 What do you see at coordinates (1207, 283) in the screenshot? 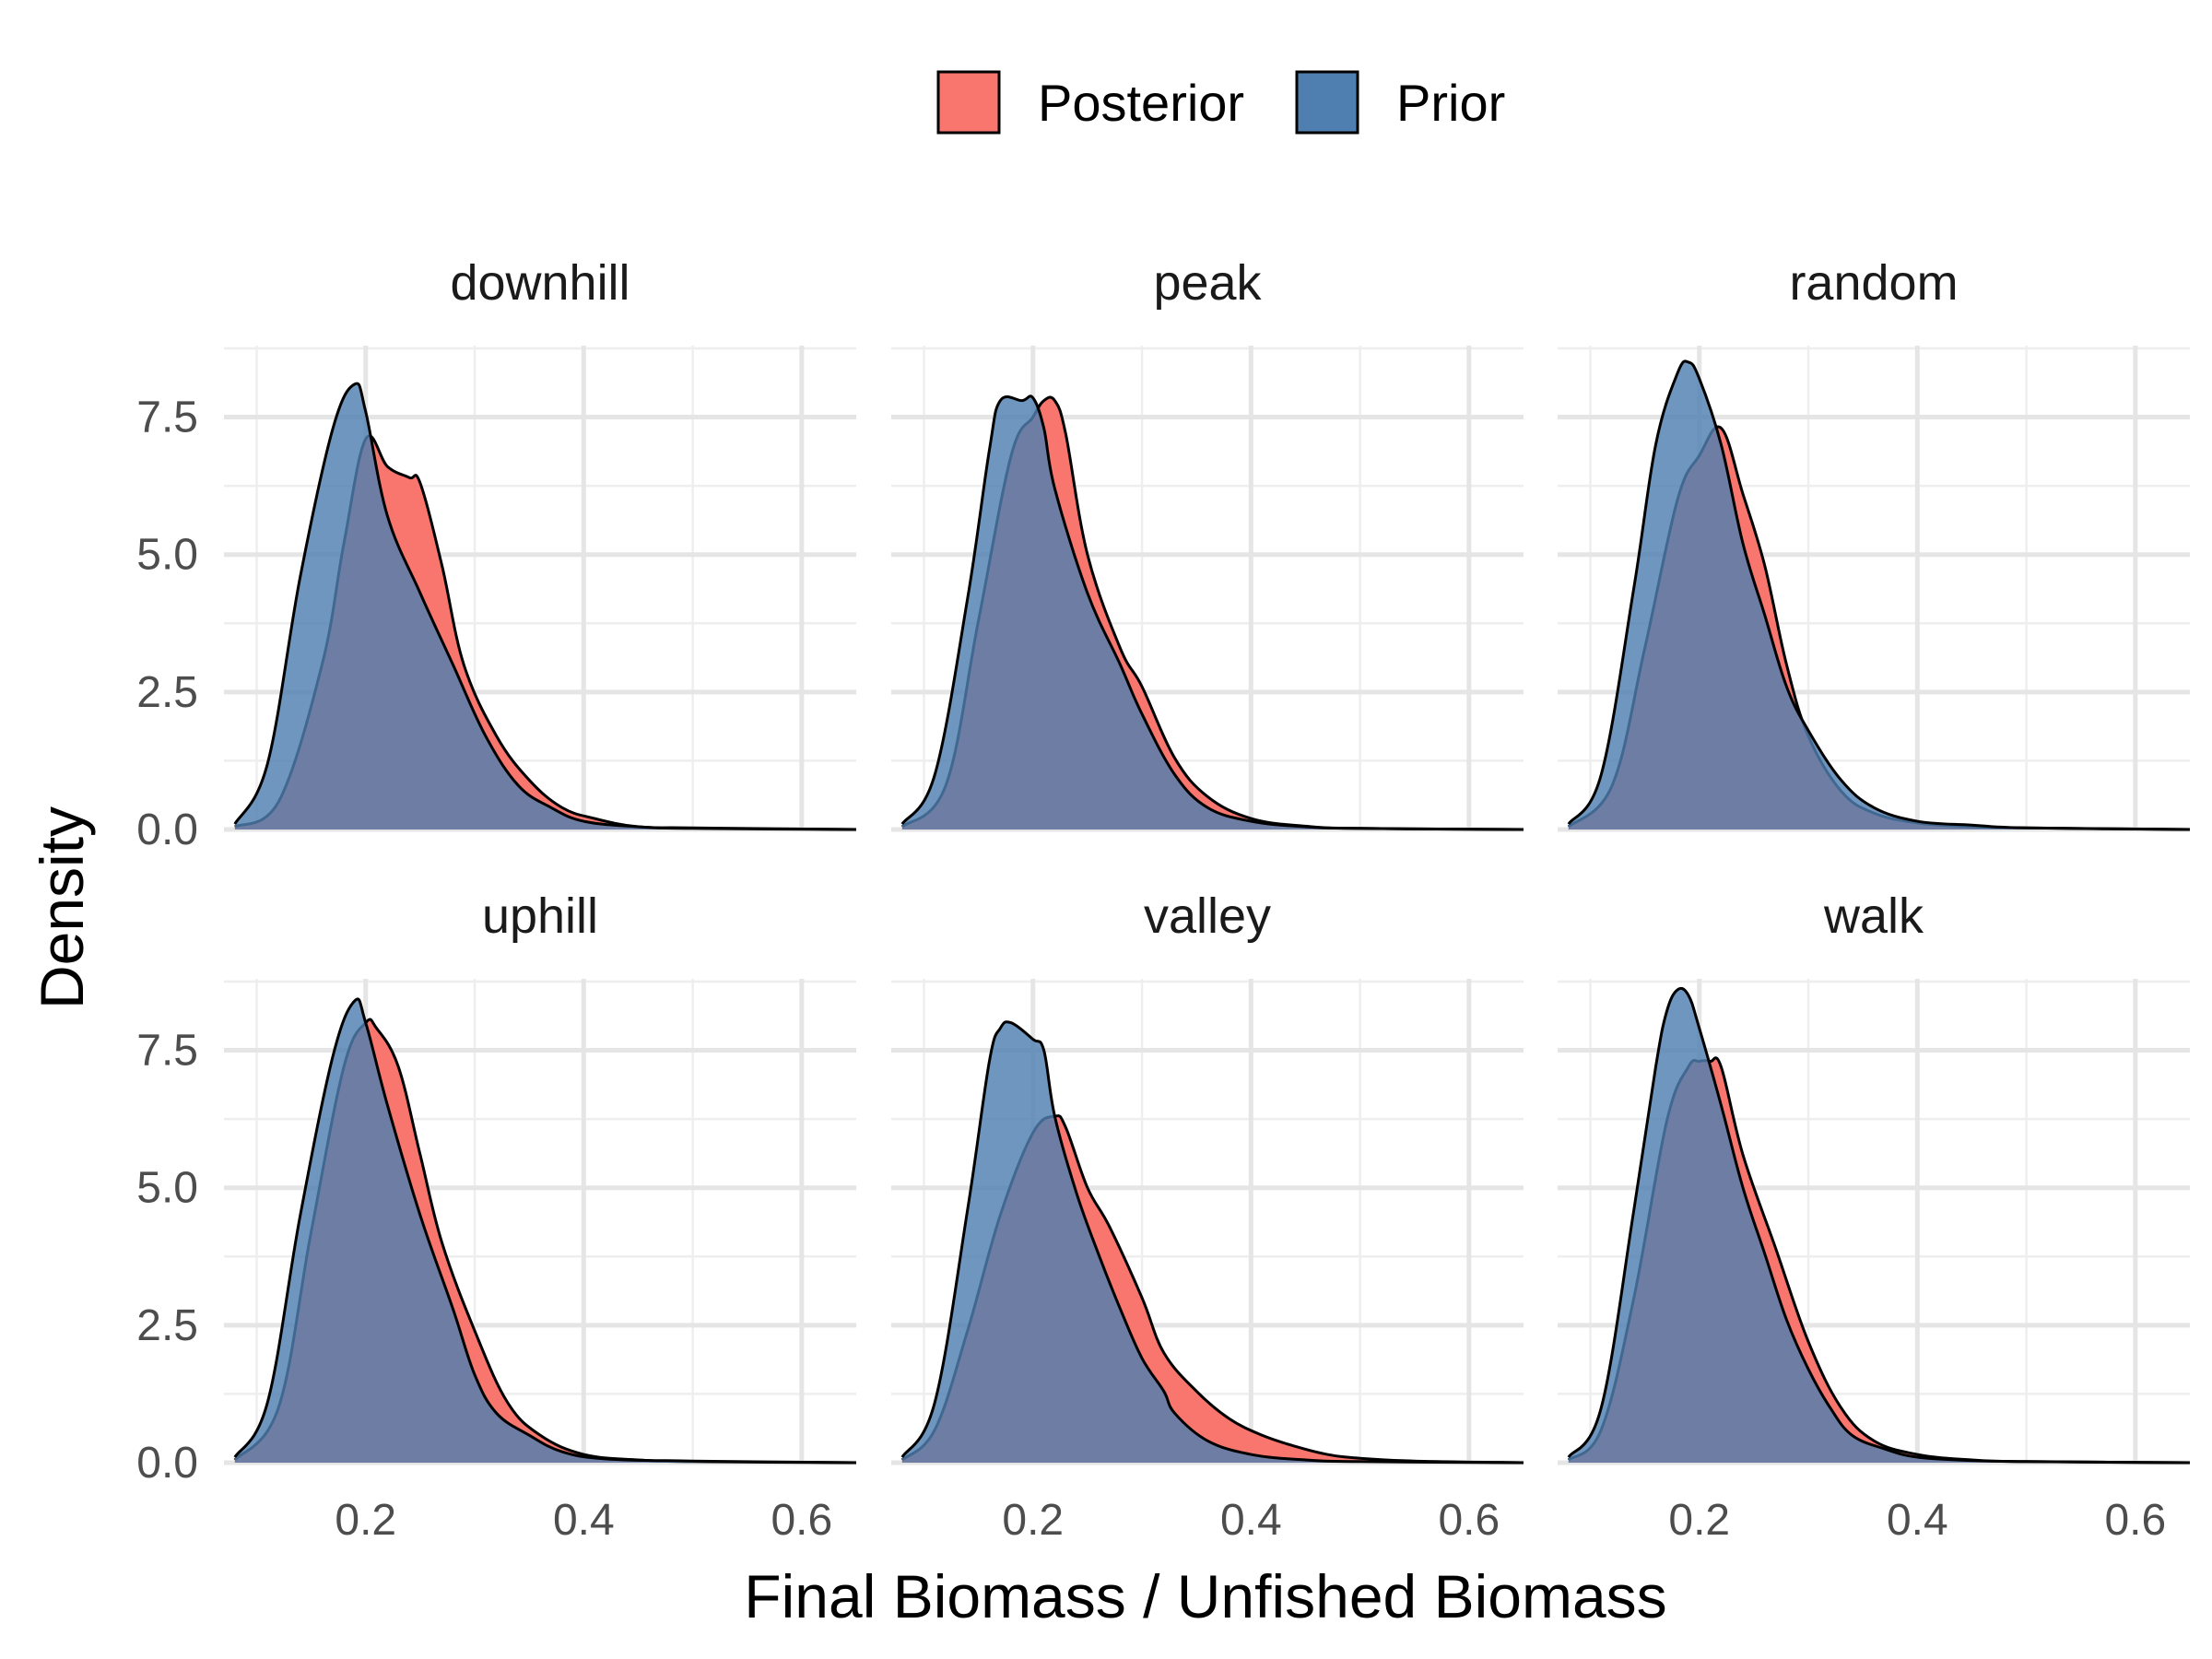
I see `facet-strip-label: peak` at bounding box center [1207, 283].